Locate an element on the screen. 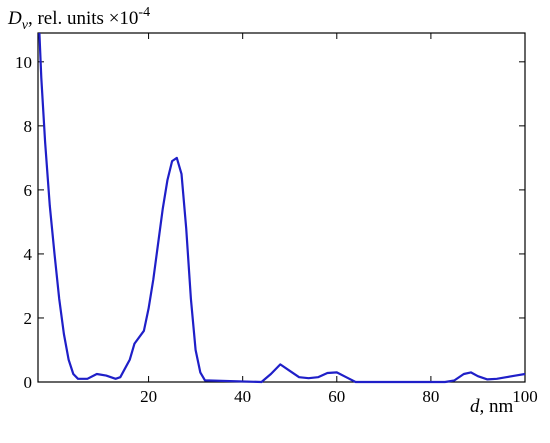 This screenshot has height=443, width=550. y-tick-label: 0 is located at coordinates (28, 382).